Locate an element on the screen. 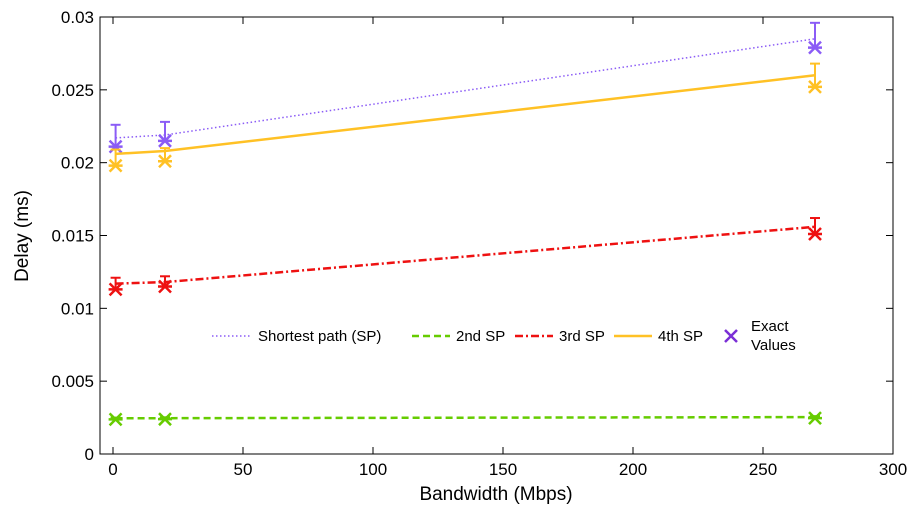 The width and height of the screenshot is (916, 507). legend-entry: 2nd SP is located at coordinates (480, 336).